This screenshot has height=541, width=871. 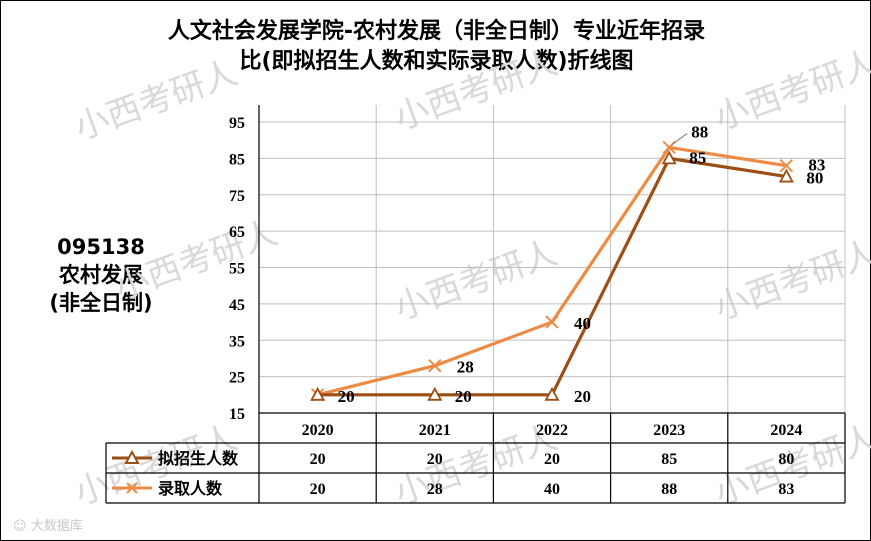 I want to click on brand-icon: ☺, so click(x=22, y=526).